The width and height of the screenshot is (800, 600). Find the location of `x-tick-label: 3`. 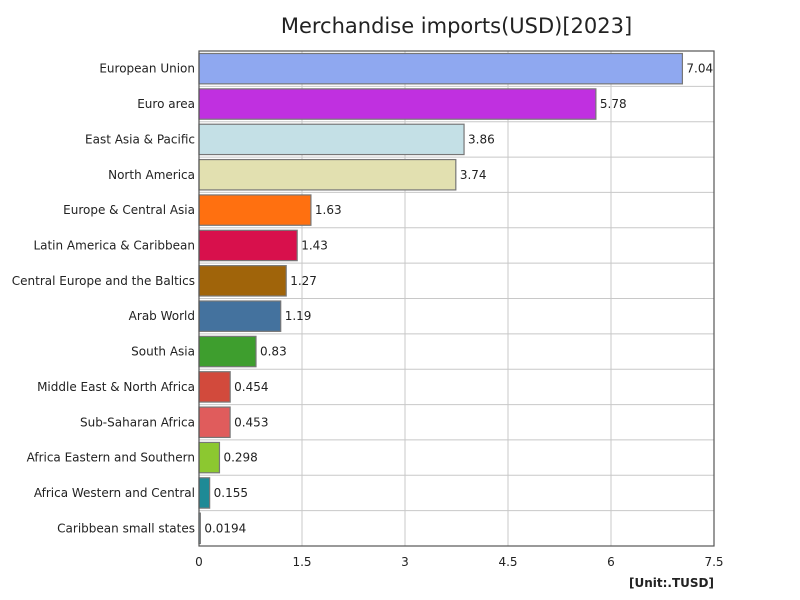

x-tick-label: 3 is located at coordinates (405, 562).